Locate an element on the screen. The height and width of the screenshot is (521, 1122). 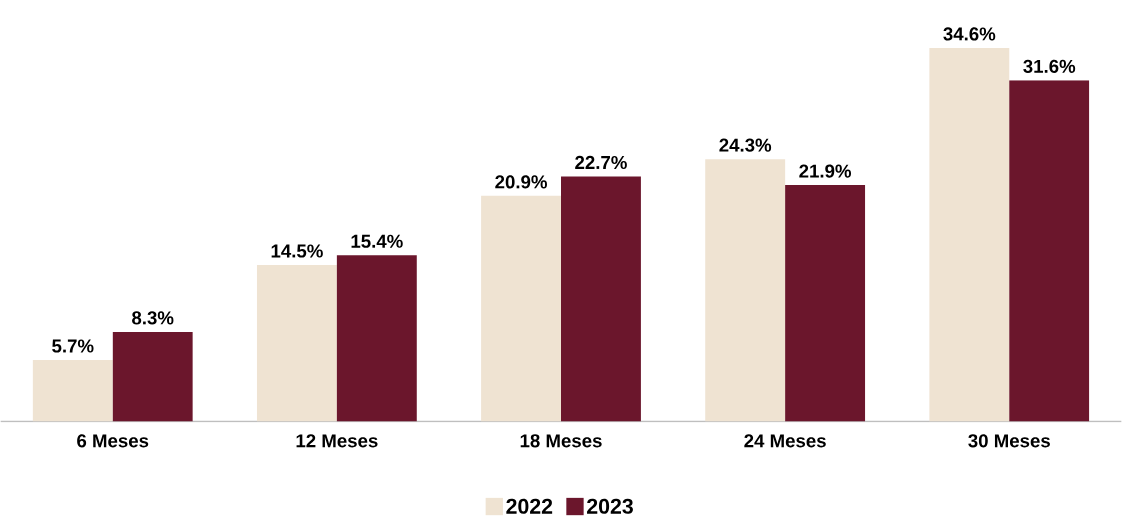
data-label: 5.7% is located at coordinates (73, 346).